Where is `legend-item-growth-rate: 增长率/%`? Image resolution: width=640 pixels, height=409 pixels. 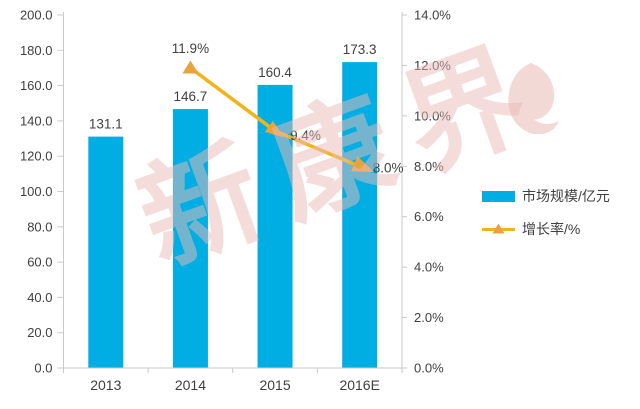
legend-item-growth-rate: 增长率/% is located at coordinates (546, 229).